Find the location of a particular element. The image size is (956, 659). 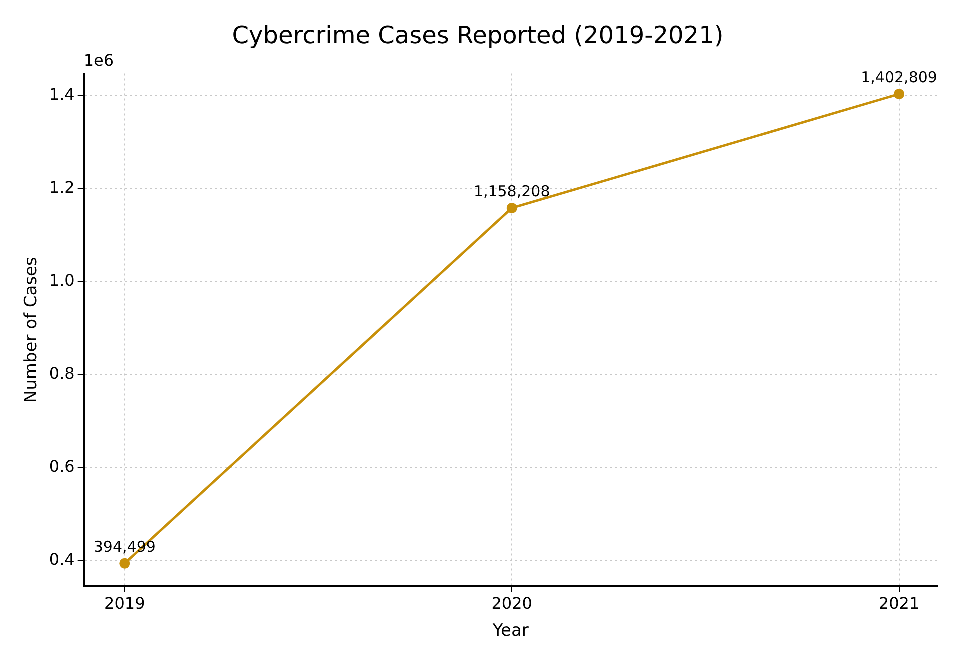

x-tick-label: 2020 is located at coordinates (512, 604).